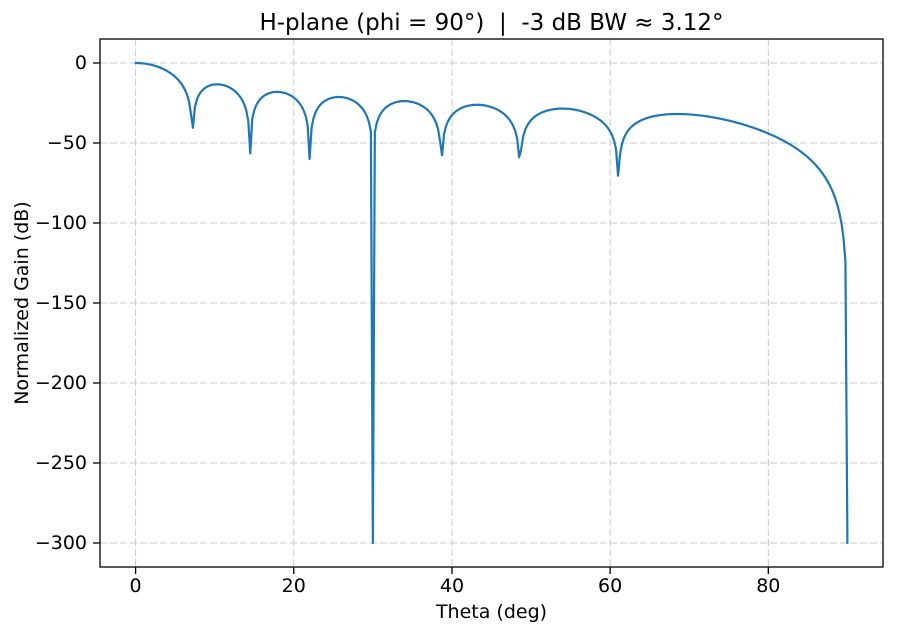  What do you see at coordinates (66, 143) in the screenshot?
I see `y-tick-label: −50` at bounding box center [66, 143].